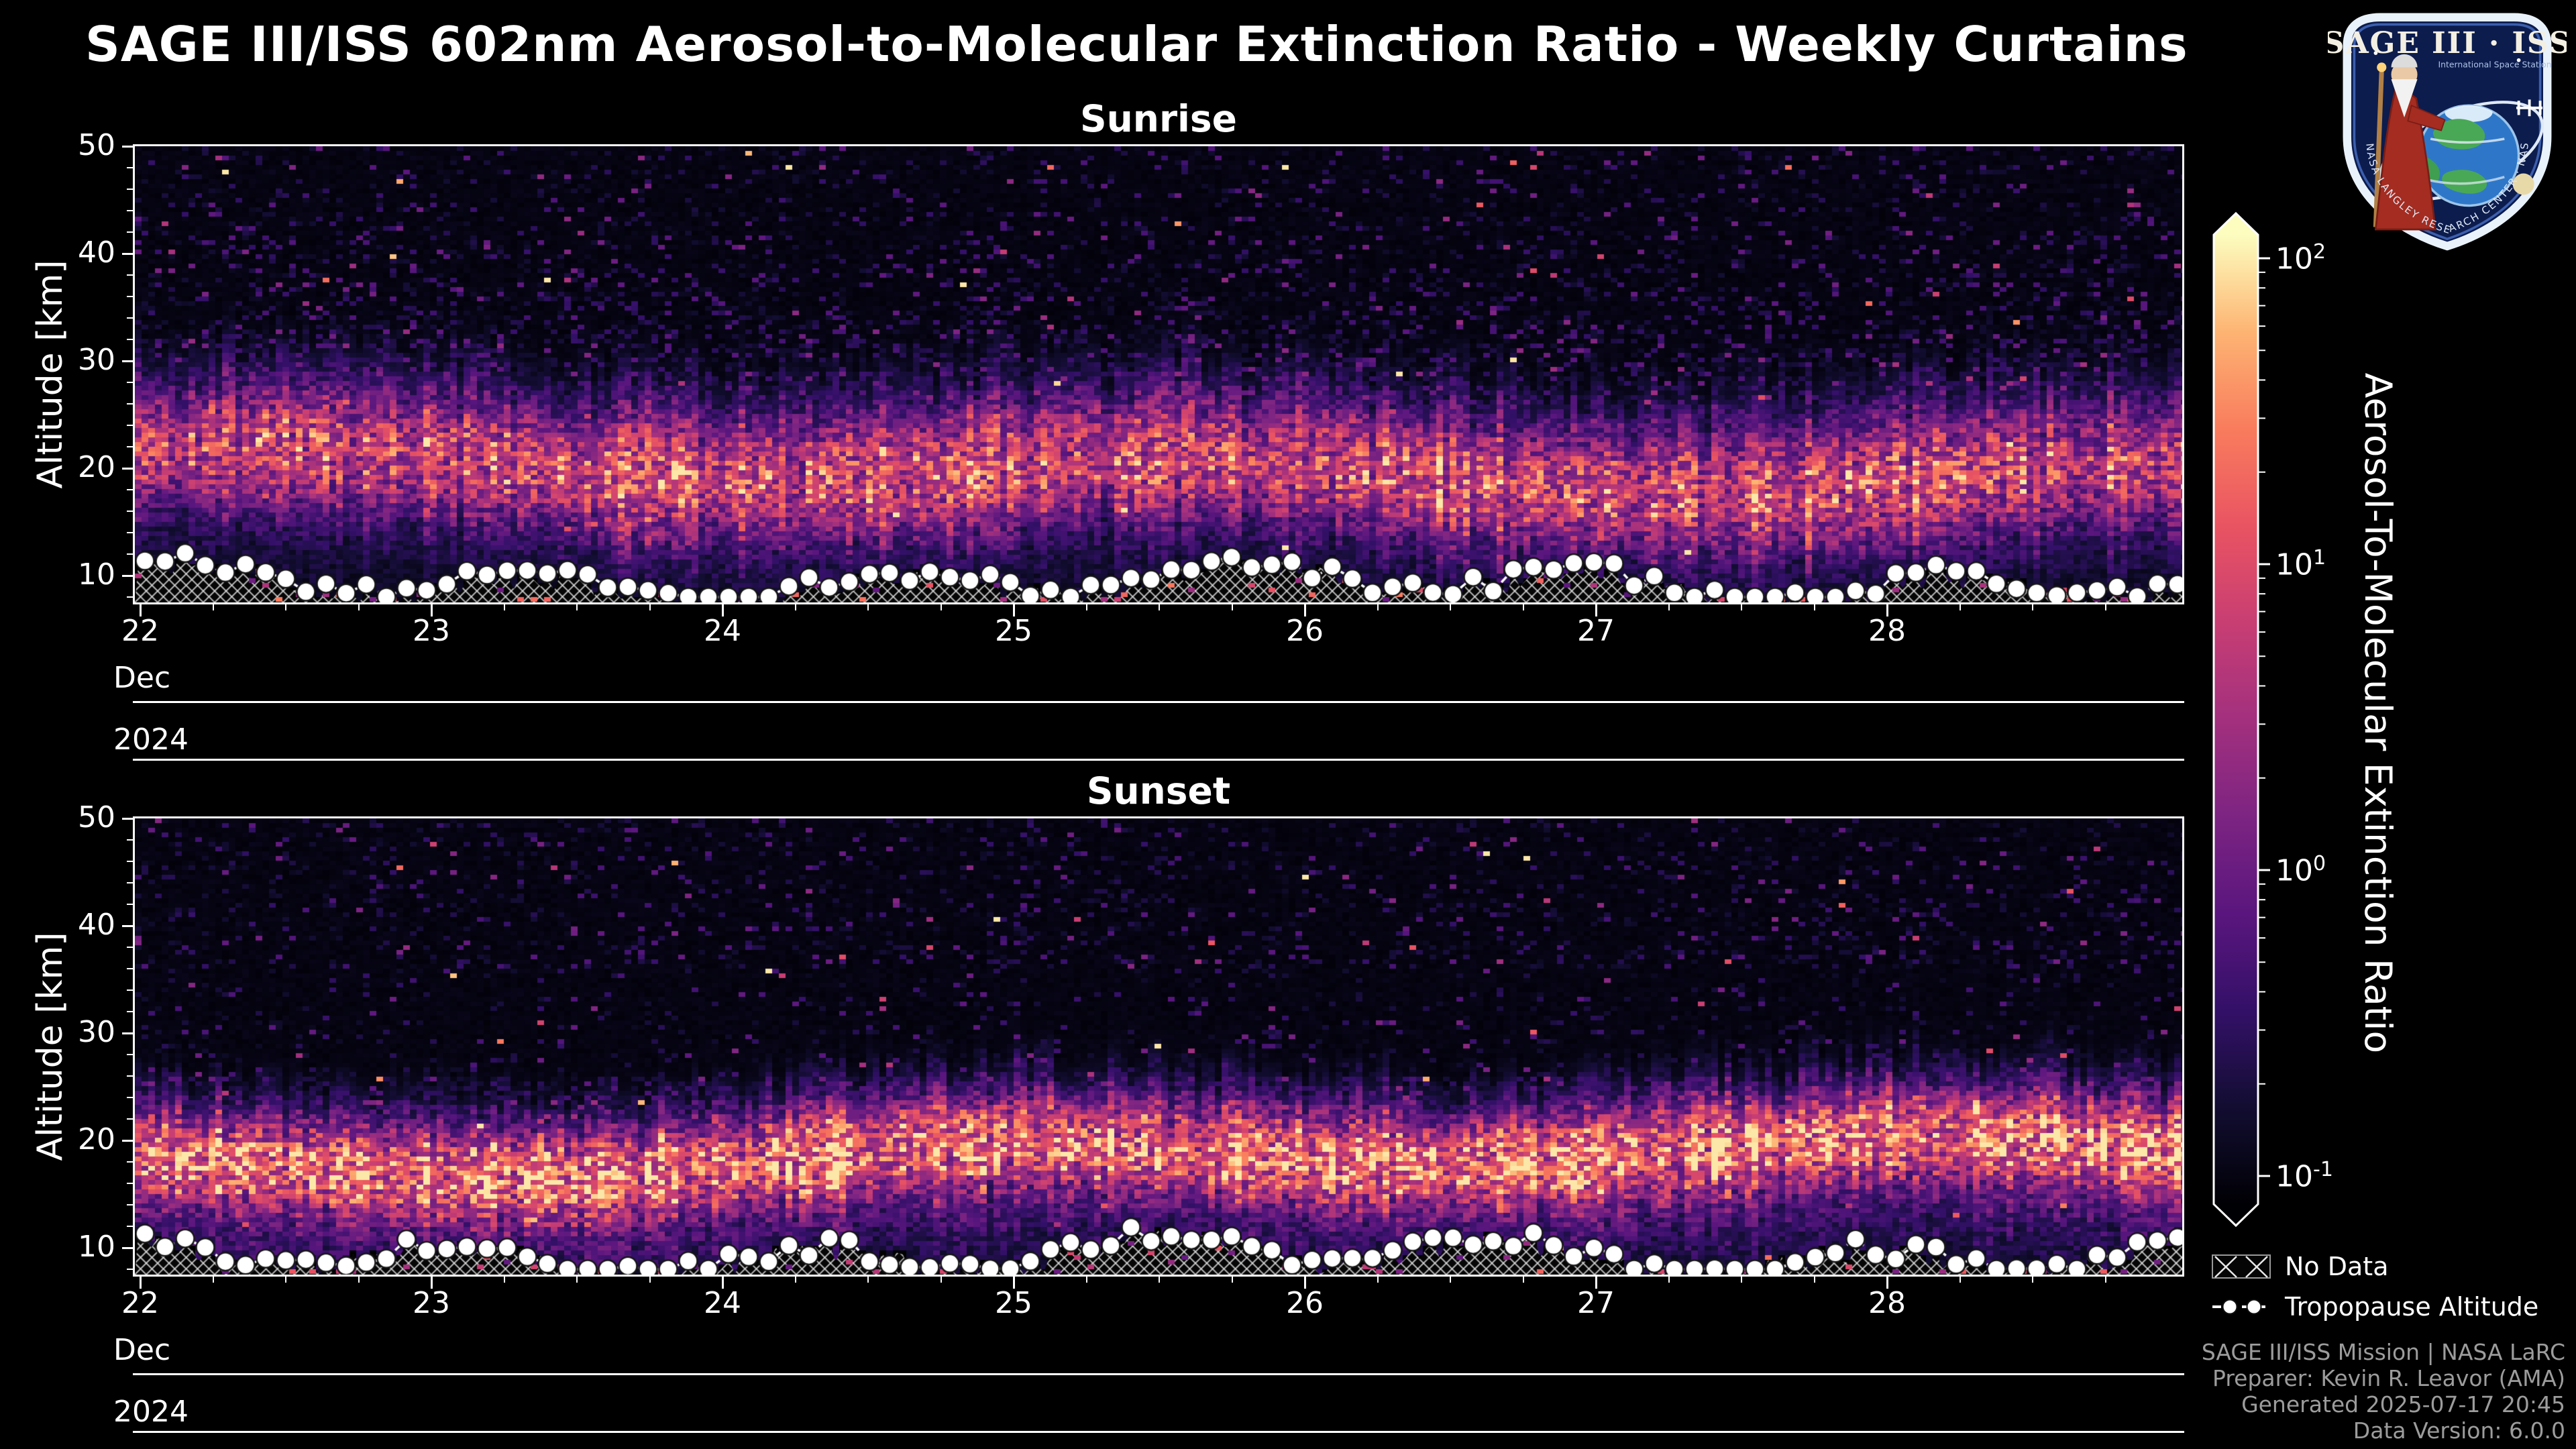 Image resolution: width=2576 pixels, height=1449 pixels. What do you see at coordinates (142, 678) in the screenshot?
I see `sunrise-month-label: Dec` at bounding box center [142, 678].